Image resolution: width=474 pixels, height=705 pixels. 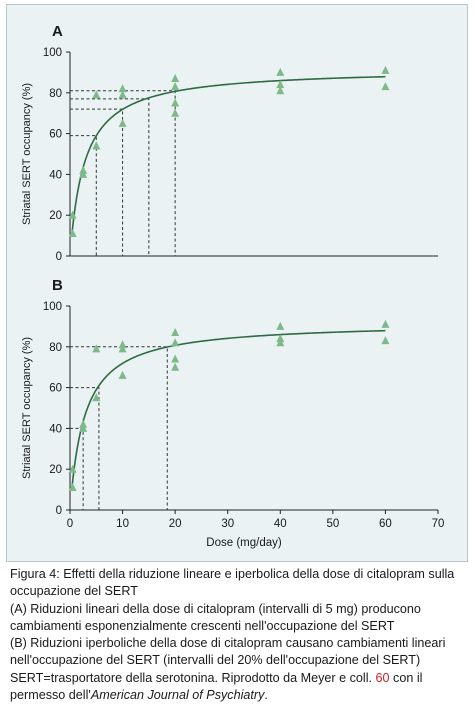 What do you see at coordinates (70, 524) in the screenshot?
I see `x-tick-label: 0` at bounding box center [70, 524].